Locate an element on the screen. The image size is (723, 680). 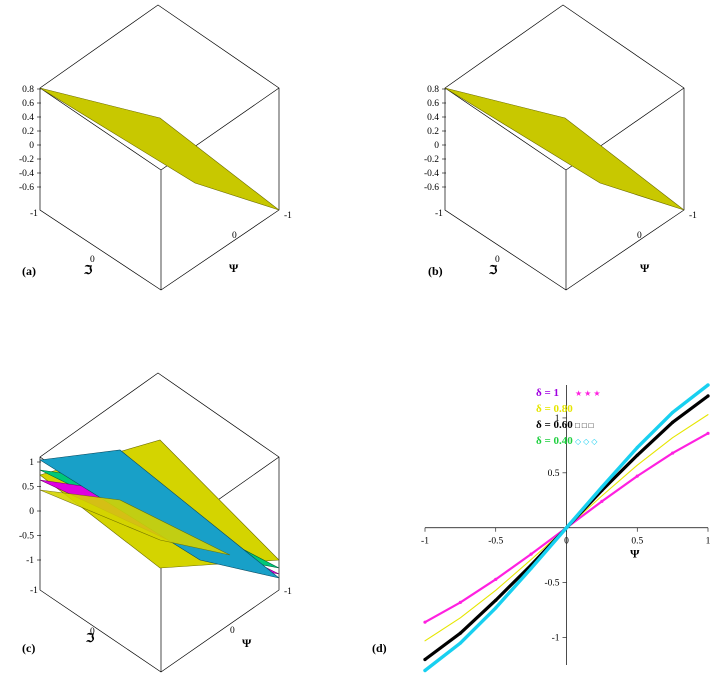
panel-b-z-tick-label: 0.2 is located at coordinates (433, 132).